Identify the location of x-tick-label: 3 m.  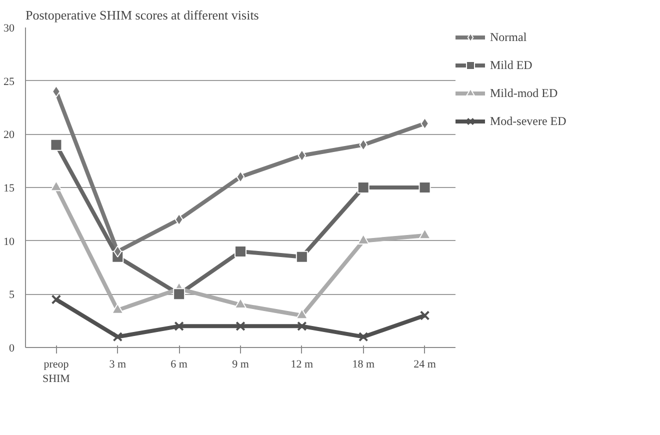
(117, 364).